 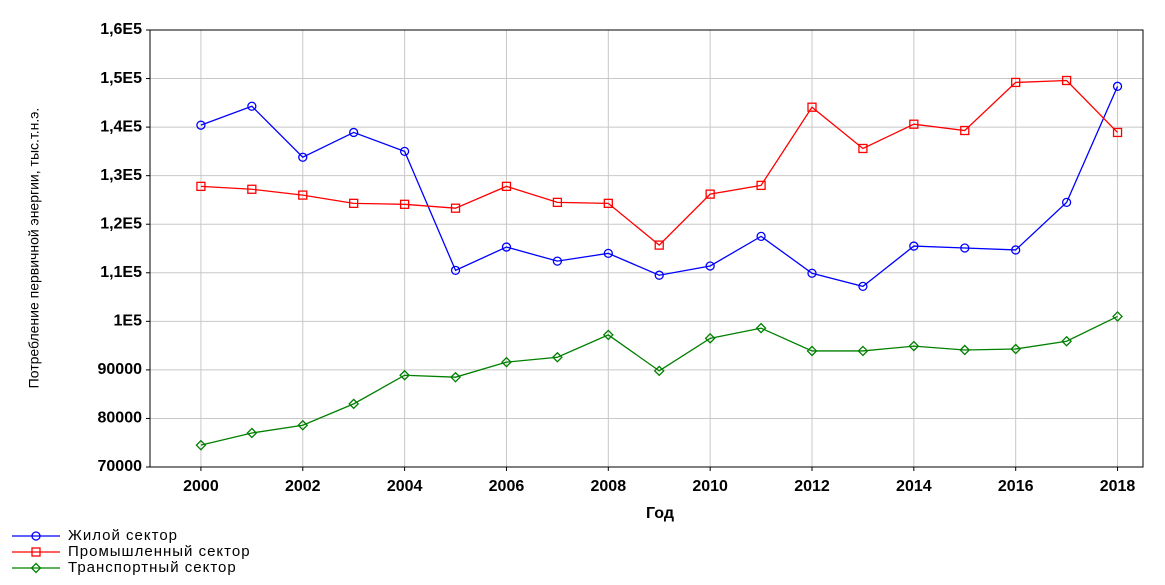 What do you see at coordinates (120, 418) in the screenshot?
I see `y-tick-label: 80000` at bounding box center [120, 418].